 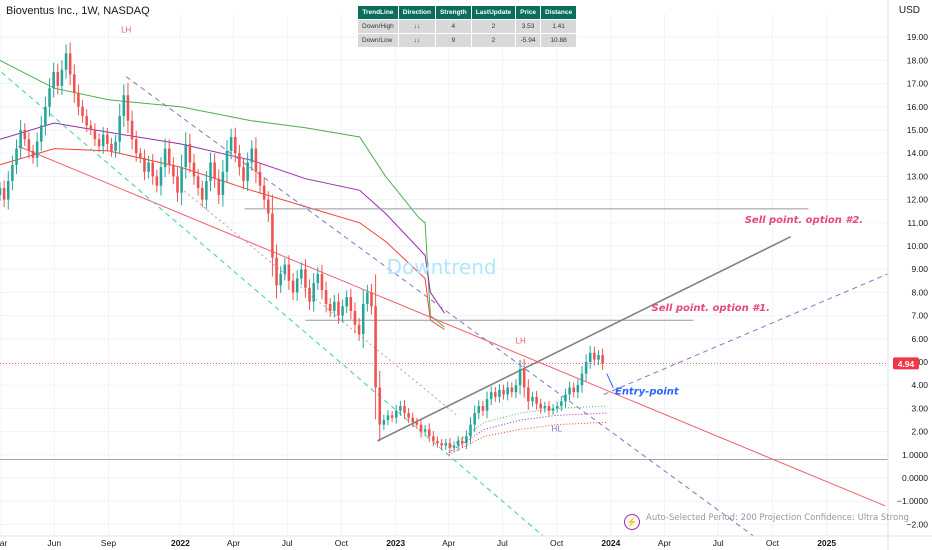 I want to click on trend-table-cell: Down/High, so click(x=378, y=26).